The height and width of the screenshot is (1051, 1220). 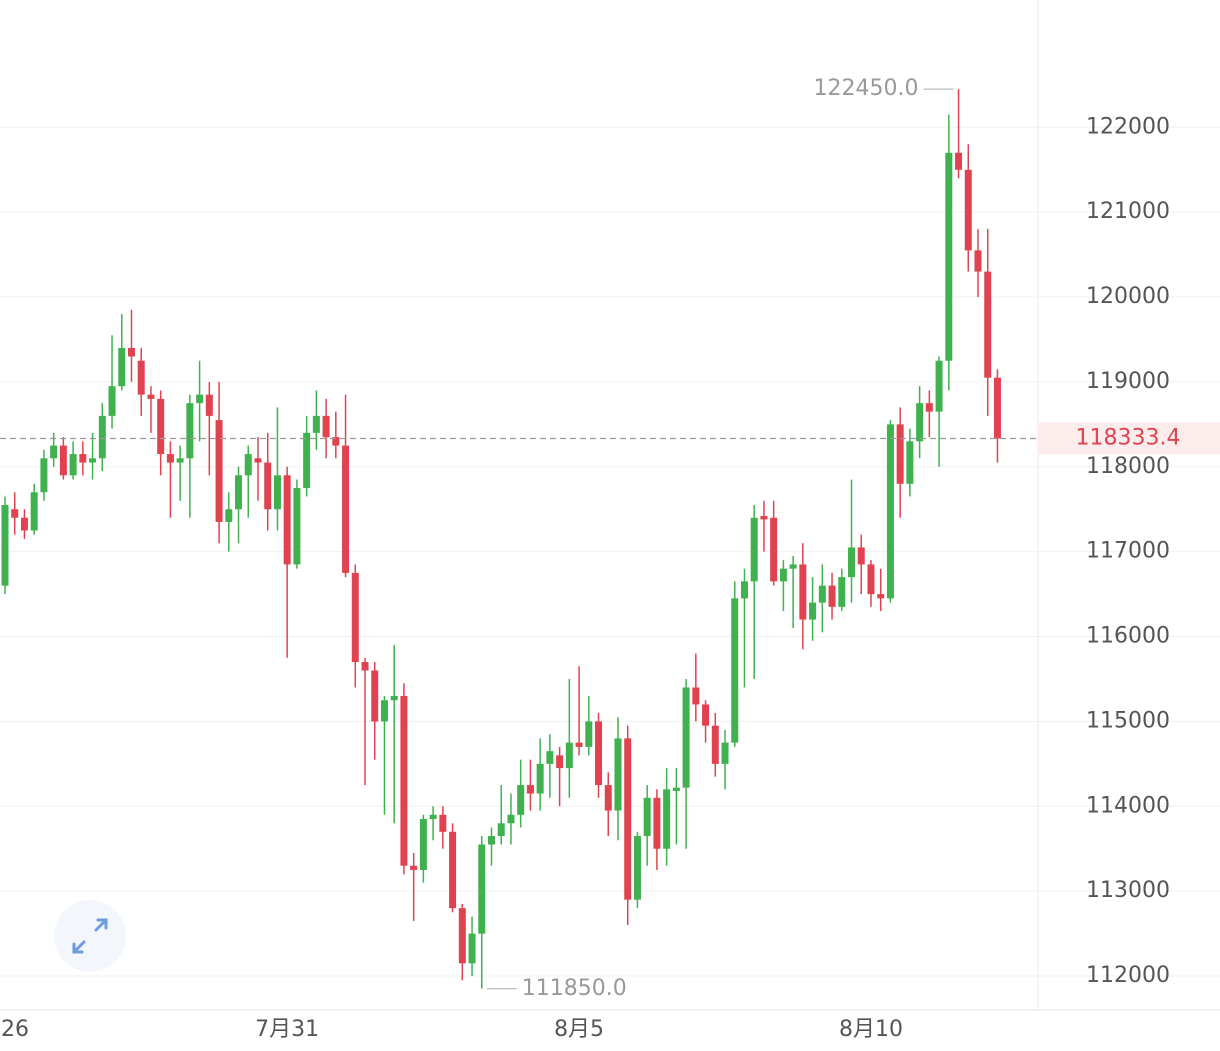 I want to click on last-price-box, so click(x=1129, y=438).